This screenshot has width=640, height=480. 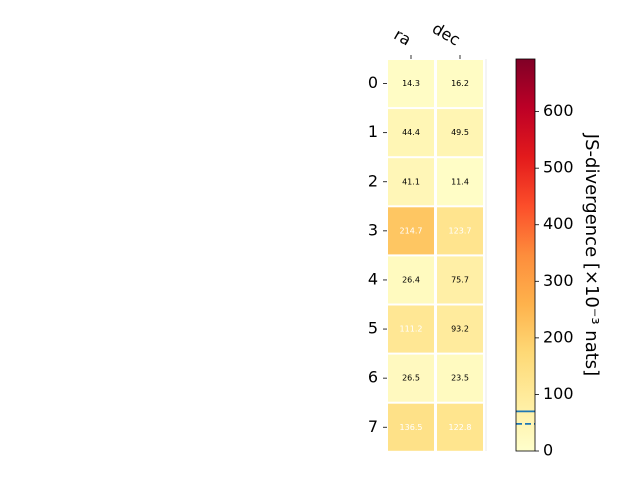 What do you see at coordinates (373, 328) in the screenshot?
I see `row-tick-label: 5` at bounding box center [373, 328].